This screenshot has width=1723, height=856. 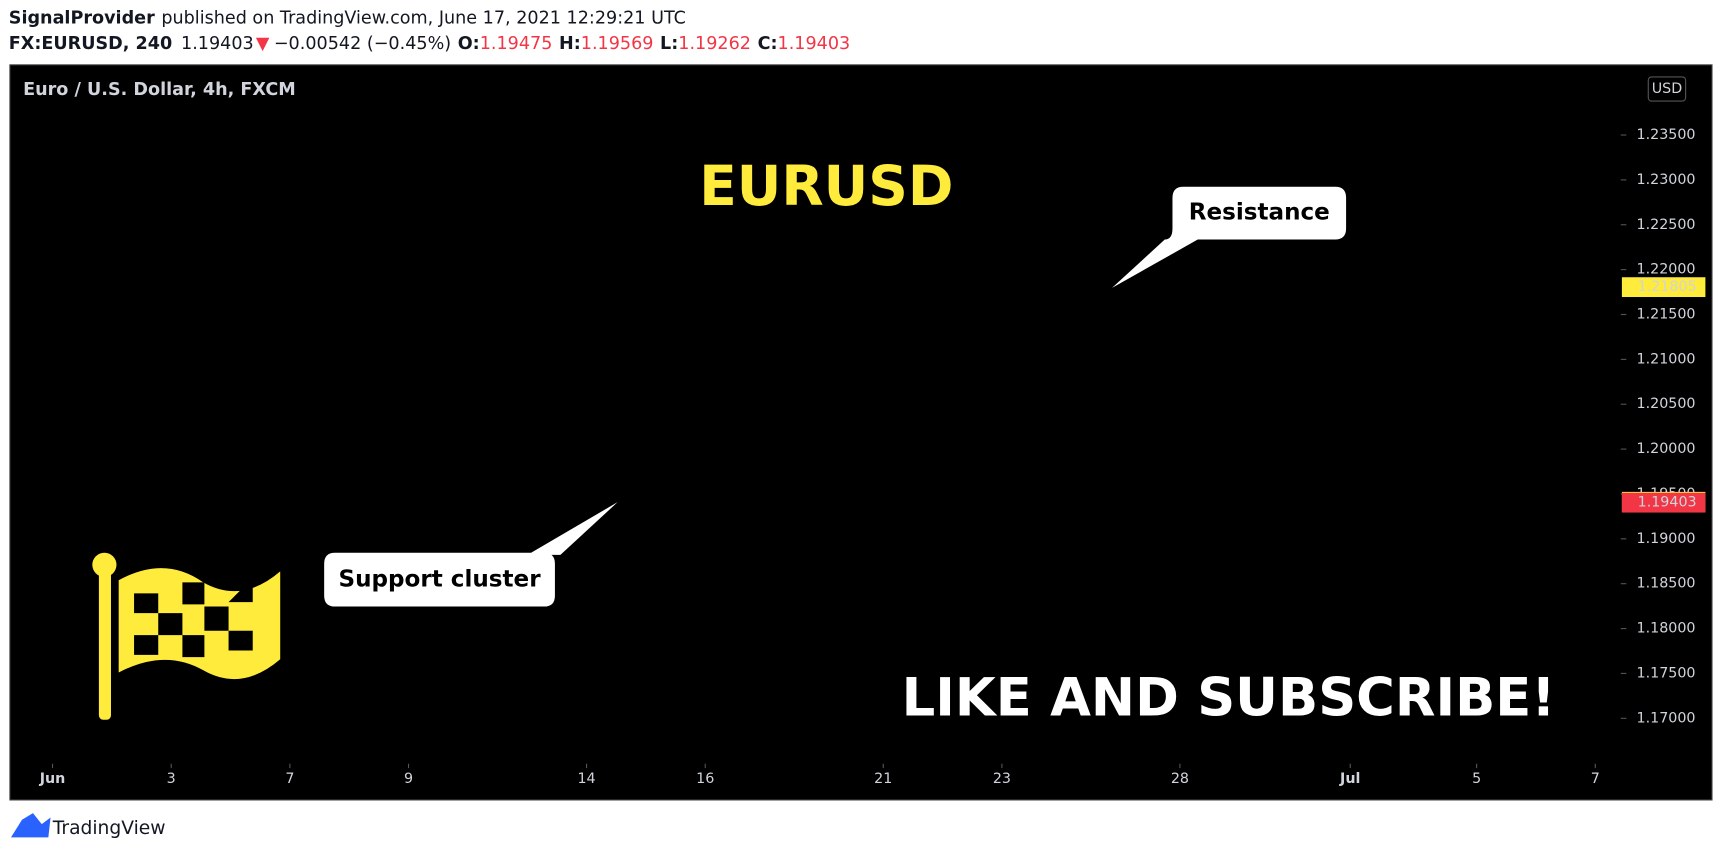 What do you see at coordinates (714, 44) in the screenshot?
I see `low: 1.19262` at bounding box center [714, 44].